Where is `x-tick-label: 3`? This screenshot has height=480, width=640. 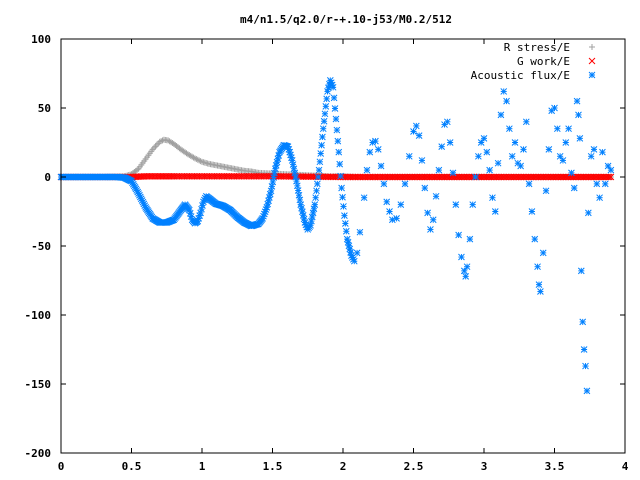 x-tick-label: 3 is located at coordinates (484, 466).